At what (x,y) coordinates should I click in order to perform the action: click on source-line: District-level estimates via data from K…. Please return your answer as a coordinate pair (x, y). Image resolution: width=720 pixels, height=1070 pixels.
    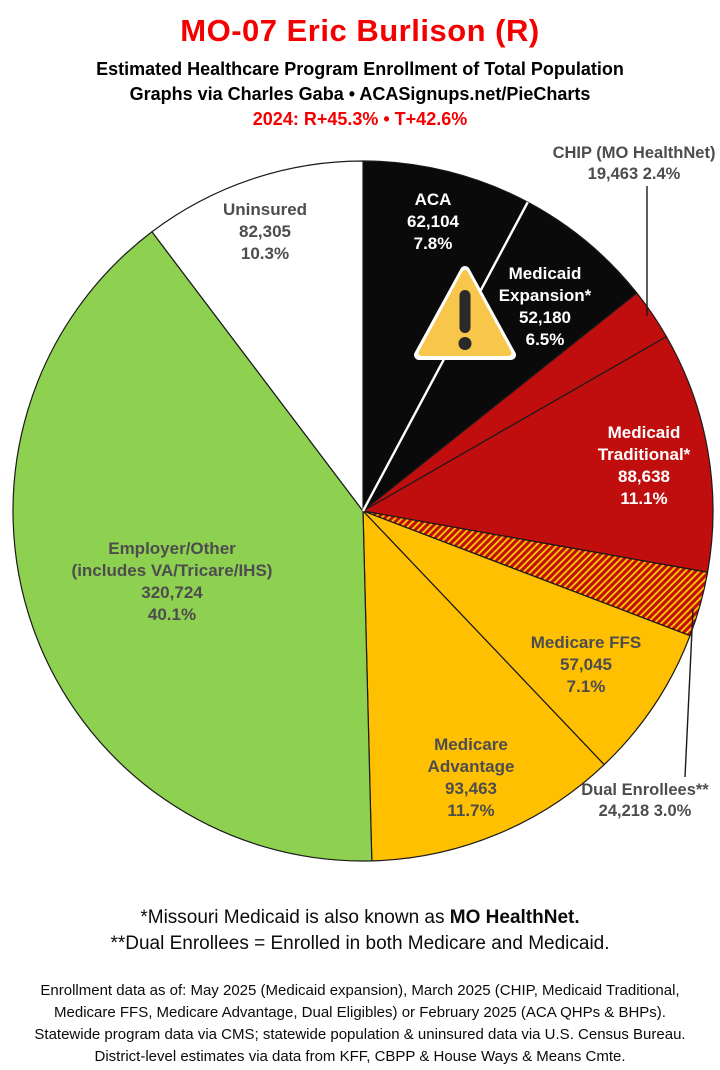
    Looking at the image, I should click on (360, 1056).